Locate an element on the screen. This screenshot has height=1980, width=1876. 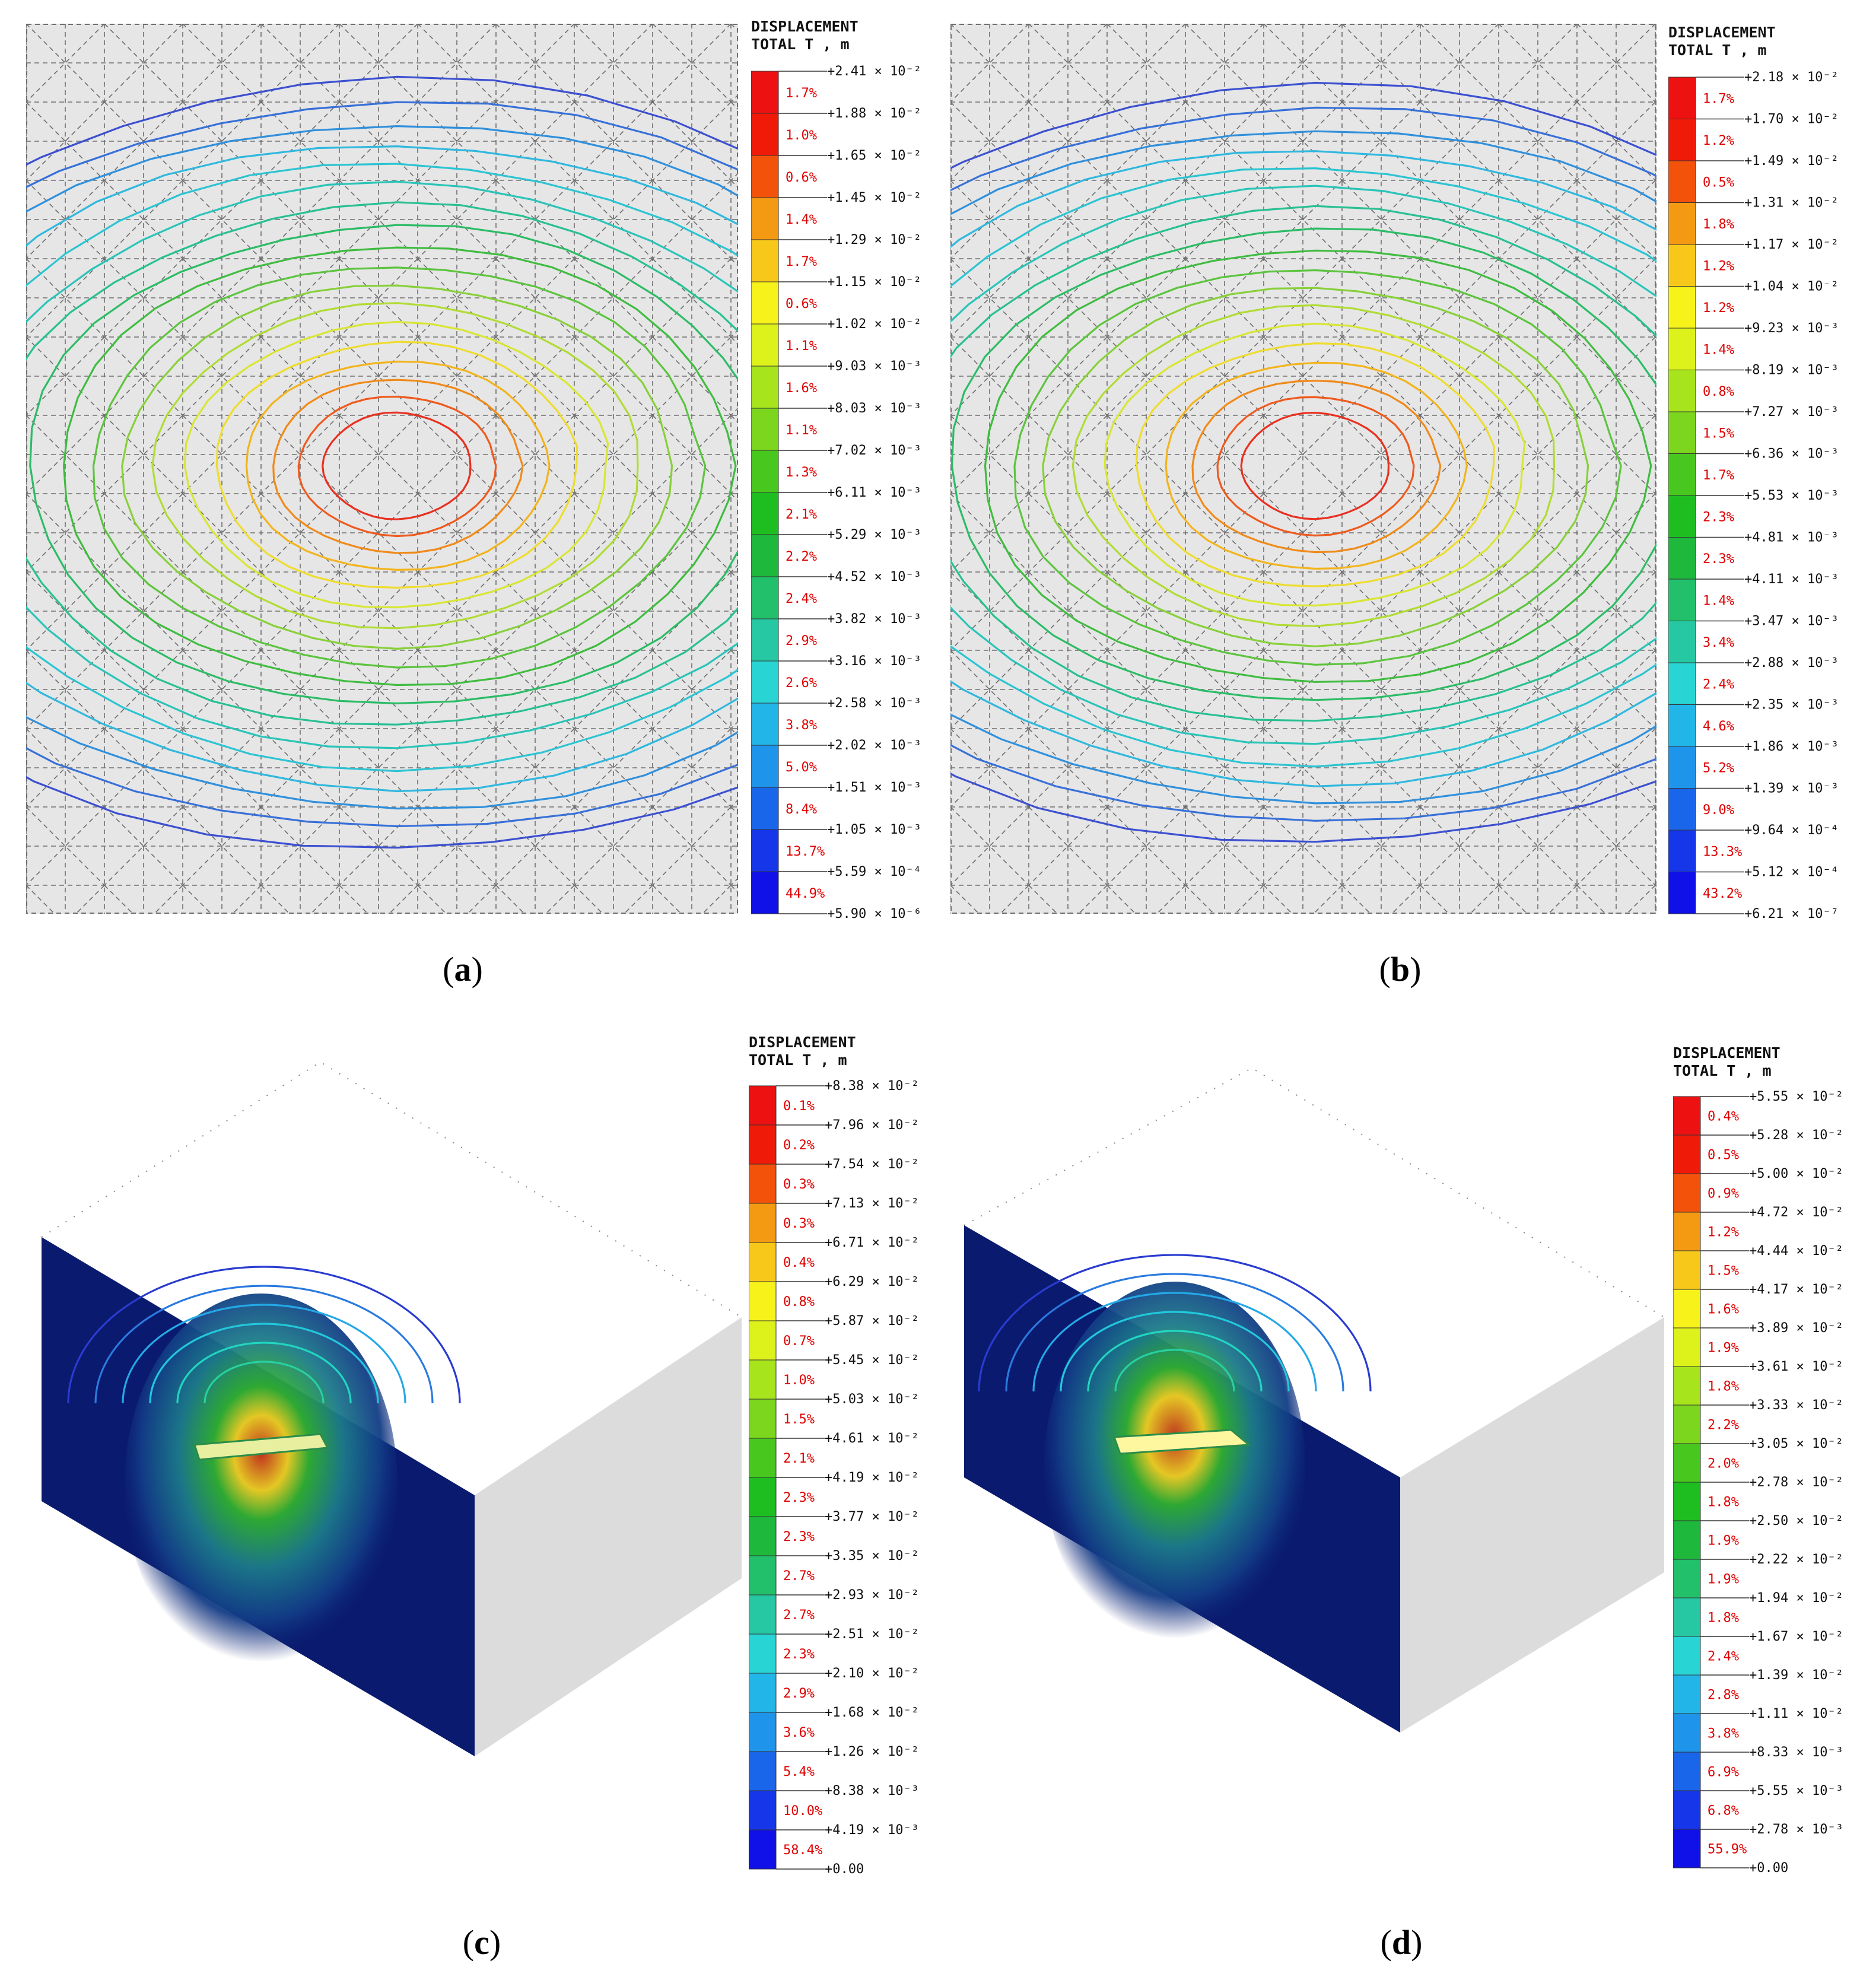
legend-percent: 1.4% is located at coordinates (1718, 350).